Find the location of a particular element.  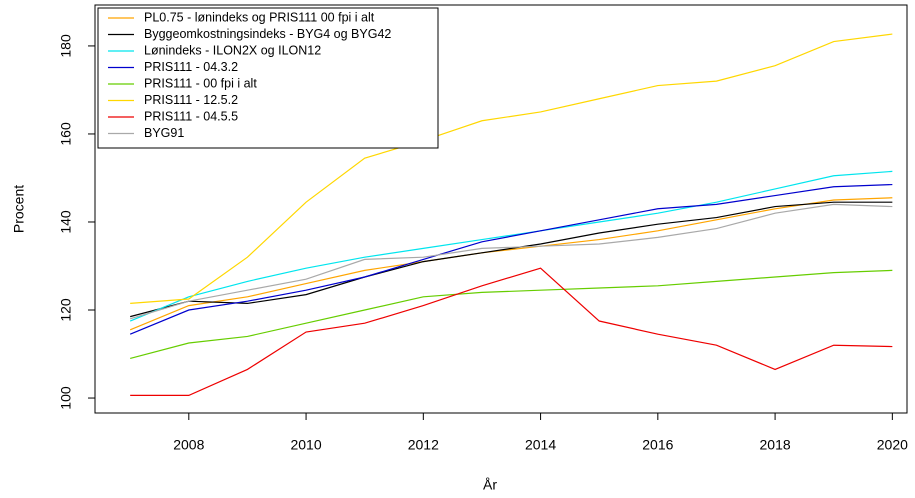

legend-box is located at coordinates (268, 78).